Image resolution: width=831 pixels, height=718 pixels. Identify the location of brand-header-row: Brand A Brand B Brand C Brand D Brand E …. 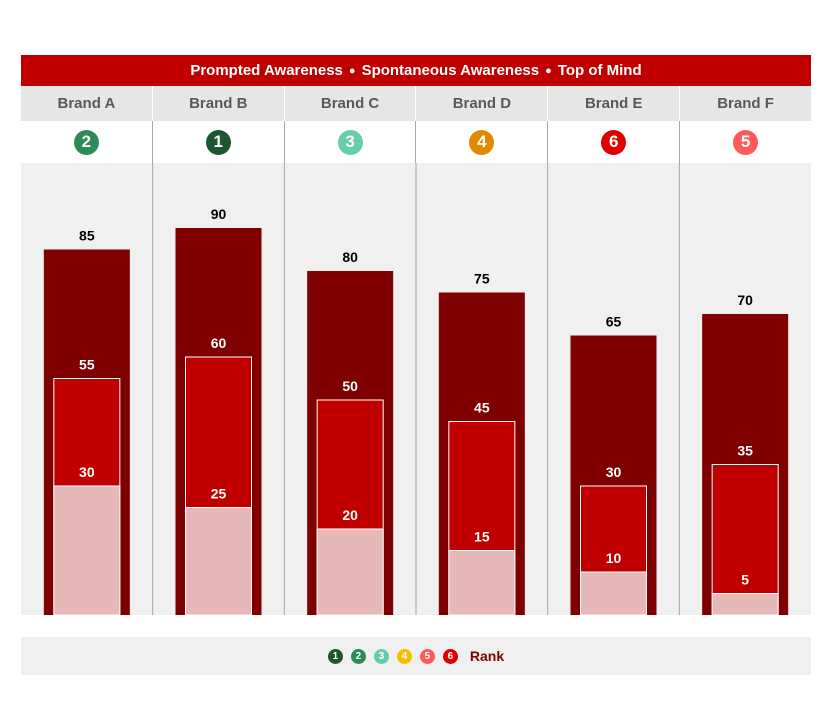
(416, 103).